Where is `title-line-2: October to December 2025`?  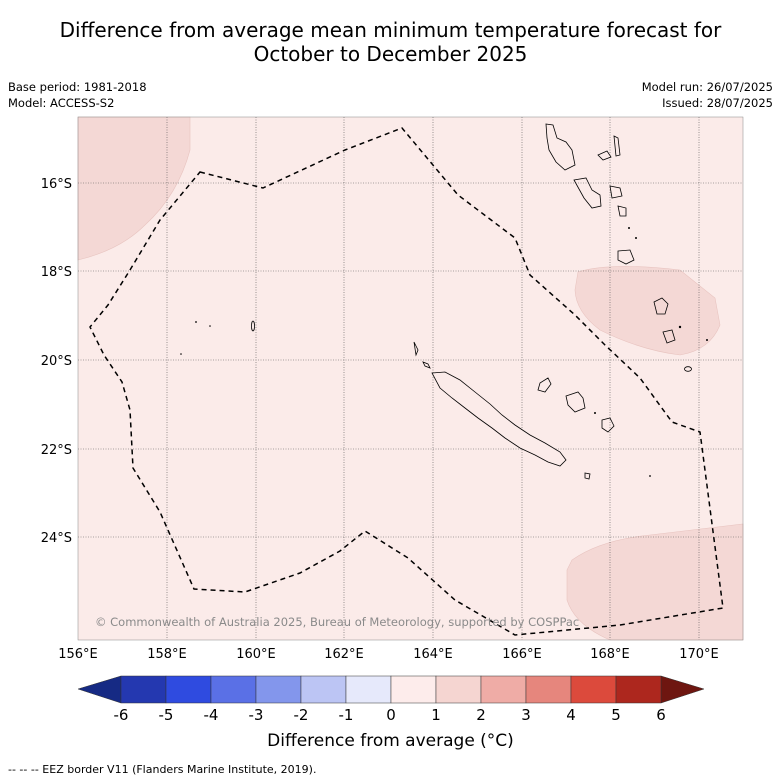 title-line-2: October to December 2025 is located at coordinates (390, 54).